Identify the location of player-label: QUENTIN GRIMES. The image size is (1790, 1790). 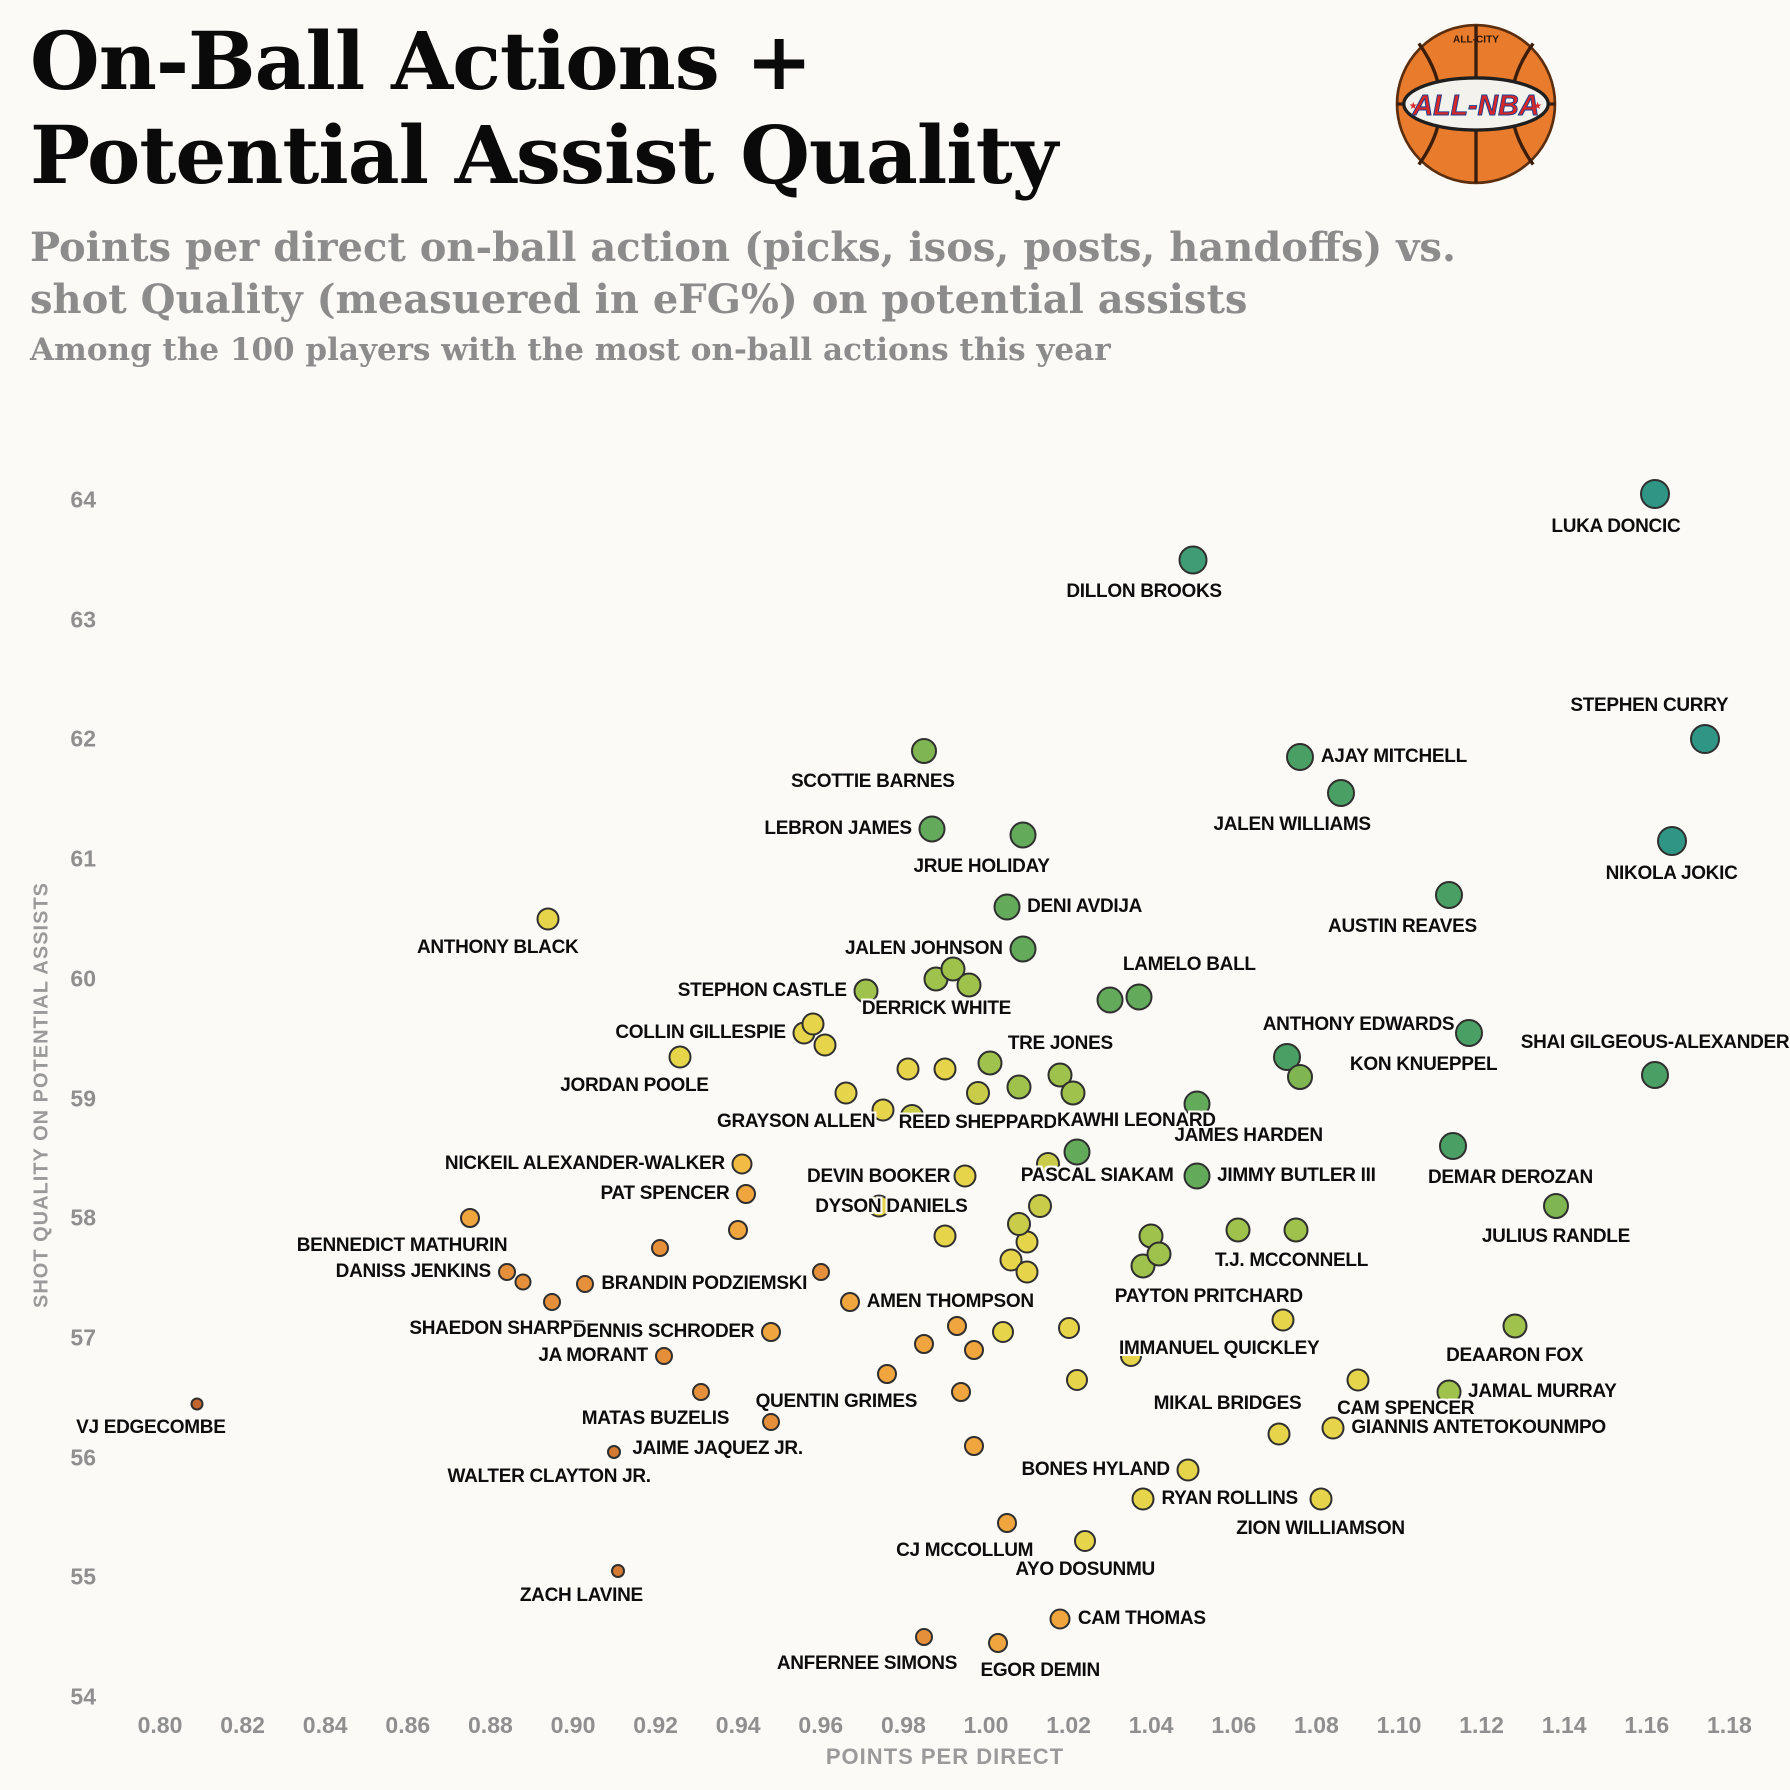
(836, 1401).